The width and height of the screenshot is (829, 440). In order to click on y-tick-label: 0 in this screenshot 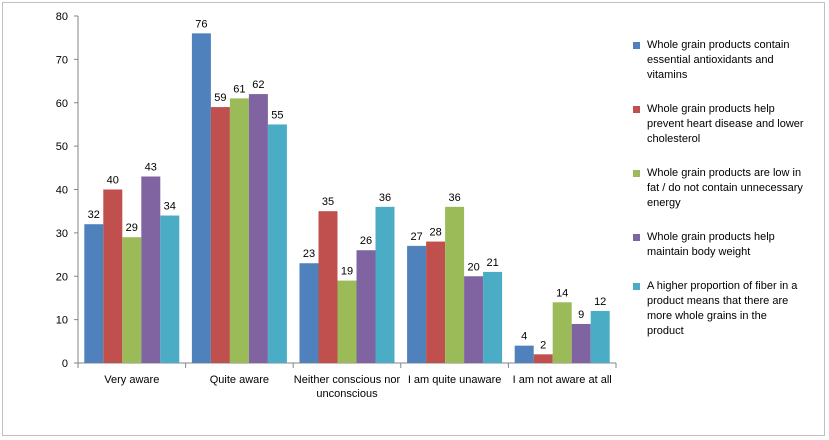, I will do `click(65, 364)`.